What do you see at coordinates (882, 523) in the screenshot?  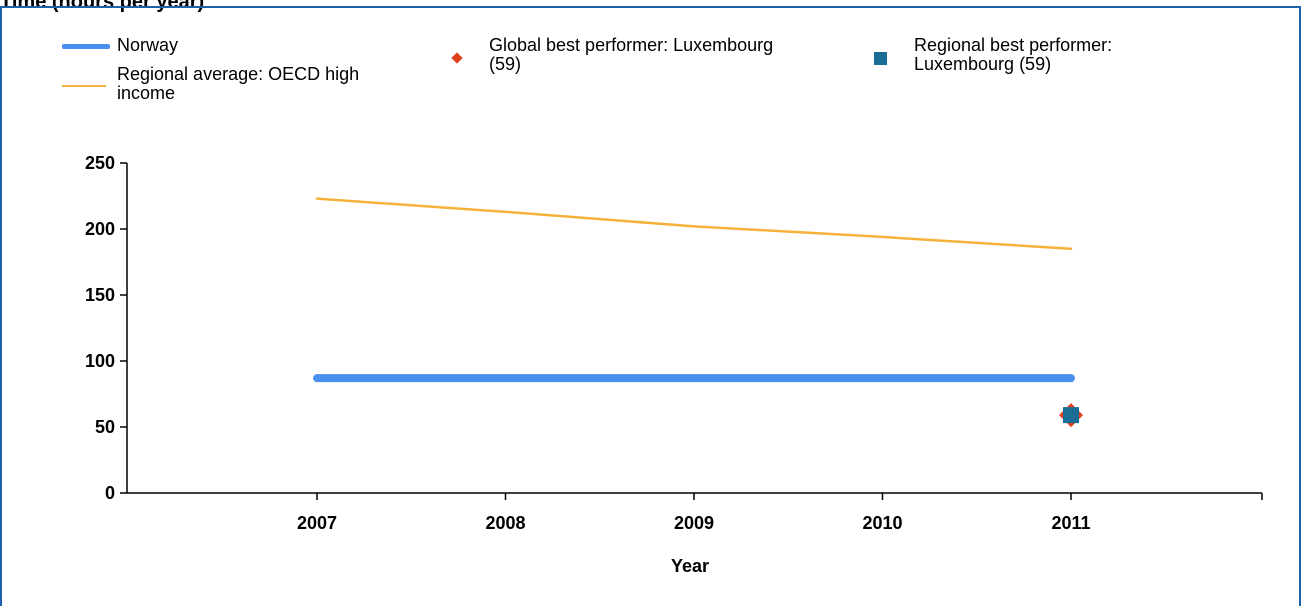 I see `x-tick-label: 2010` at bounding box center [882, 523].